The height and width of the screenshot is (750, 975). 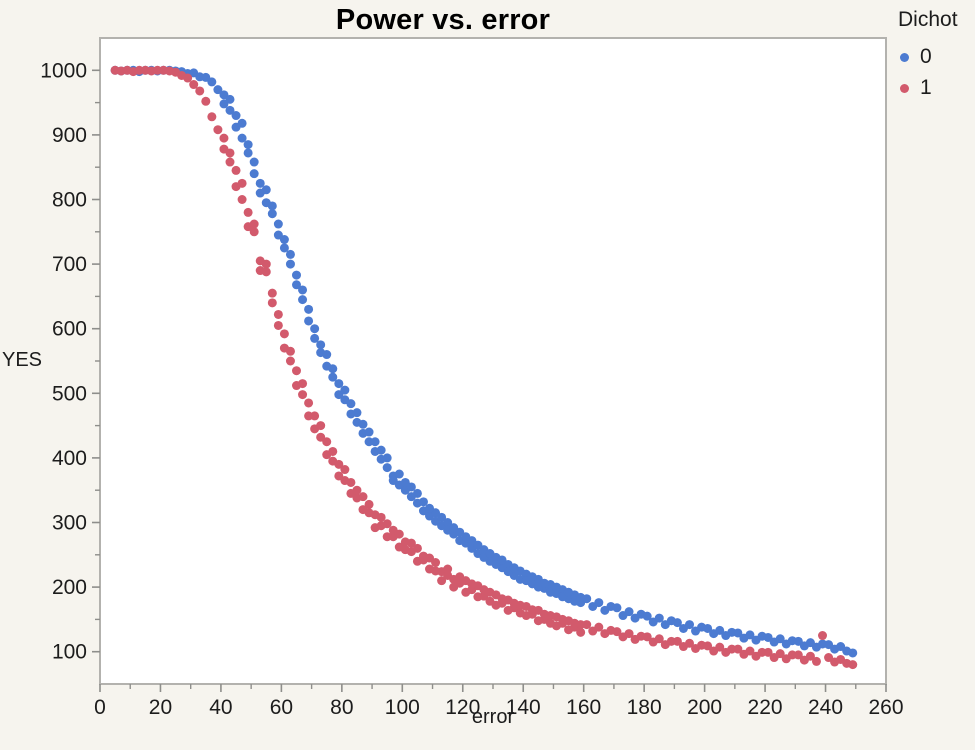 What do you see at coordinates (281, 707) in the screenshot?
I see `x-tick-label: 60` at bounding box center [281, 707].